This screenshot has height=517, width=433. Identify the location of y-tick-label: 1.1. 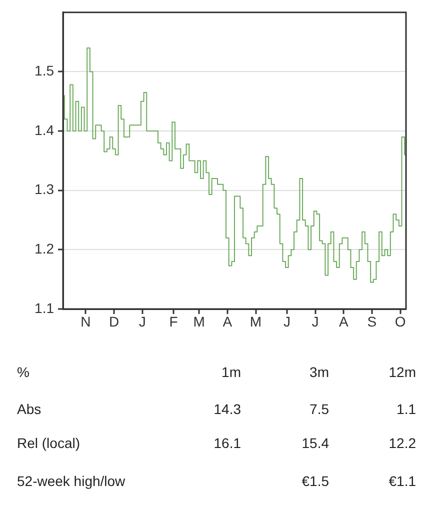
(44, 308).